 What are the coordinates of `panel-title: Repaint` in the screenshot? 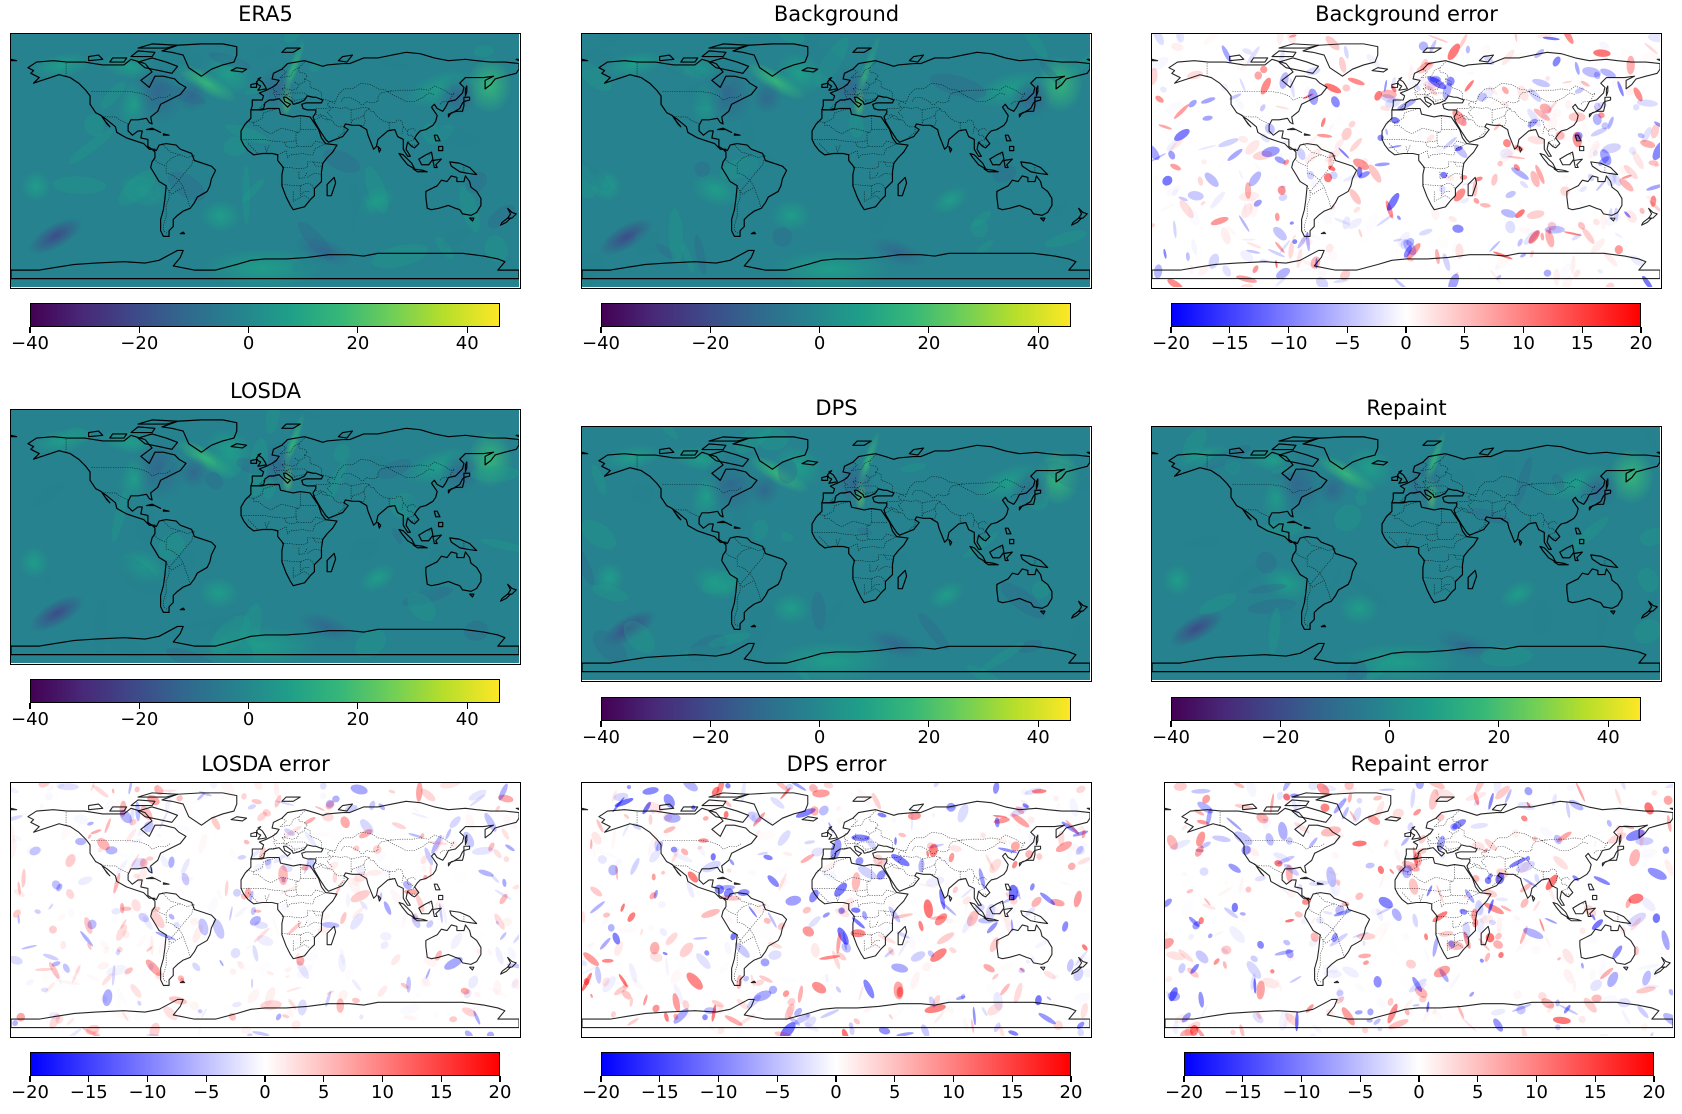 It's located at (1406, 408).